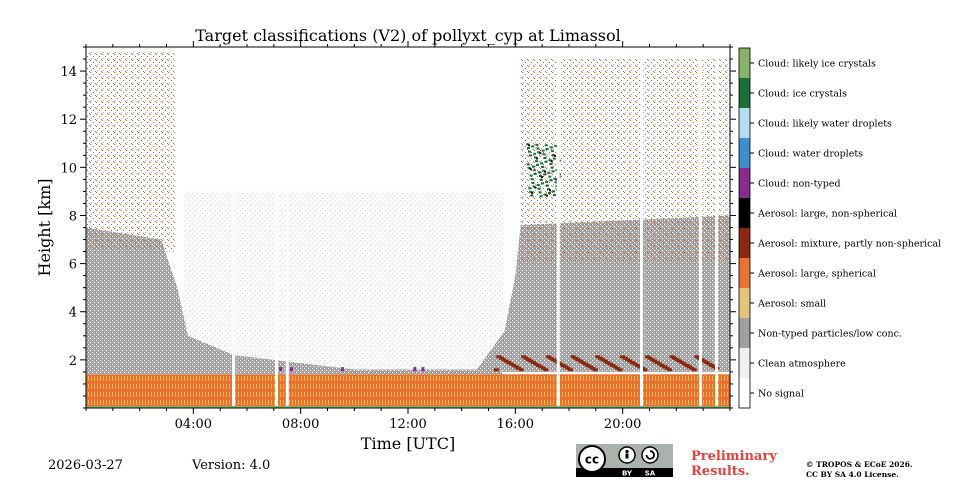 The height and width of the screenshot is (480, 960). Describe the element at coordinates (343, 283) in the screenshot. I see `sparse-noise-region` at that location.